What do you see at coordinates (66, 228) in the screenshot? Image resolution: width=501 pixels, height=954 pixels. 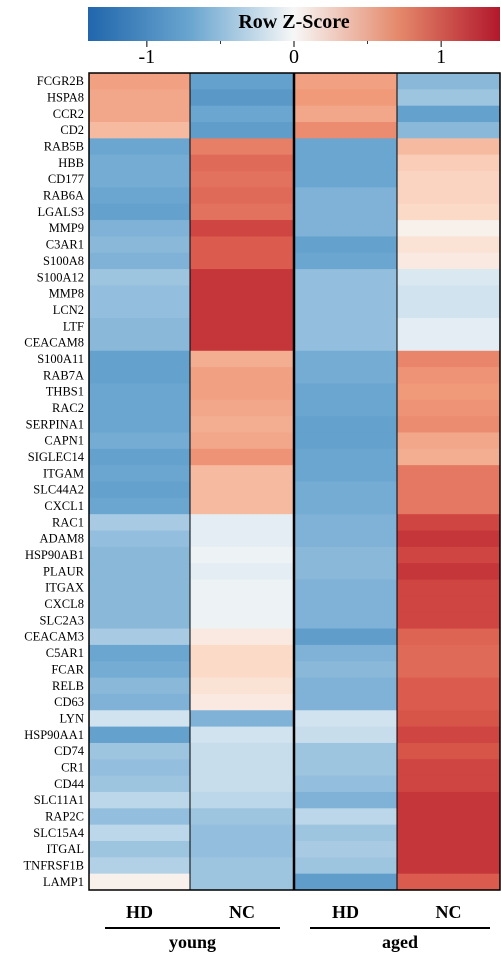 I see `row-label: MMP9` at bounding box center [66, 228].